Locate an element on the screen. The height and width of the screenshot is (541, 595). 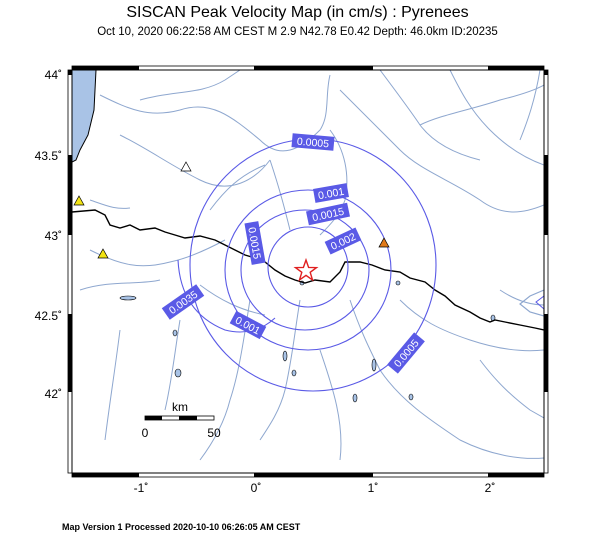
scale-right-label: 50 is located at coordinates (214, 433).